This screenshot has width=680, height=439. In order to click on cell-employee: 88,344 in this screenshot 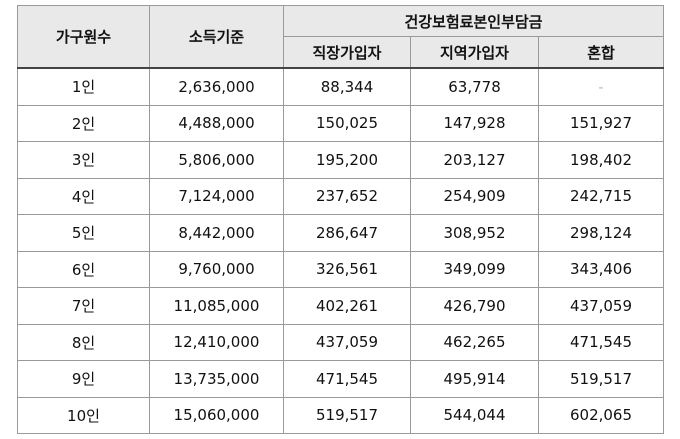, I will do `click(347, 86)`.